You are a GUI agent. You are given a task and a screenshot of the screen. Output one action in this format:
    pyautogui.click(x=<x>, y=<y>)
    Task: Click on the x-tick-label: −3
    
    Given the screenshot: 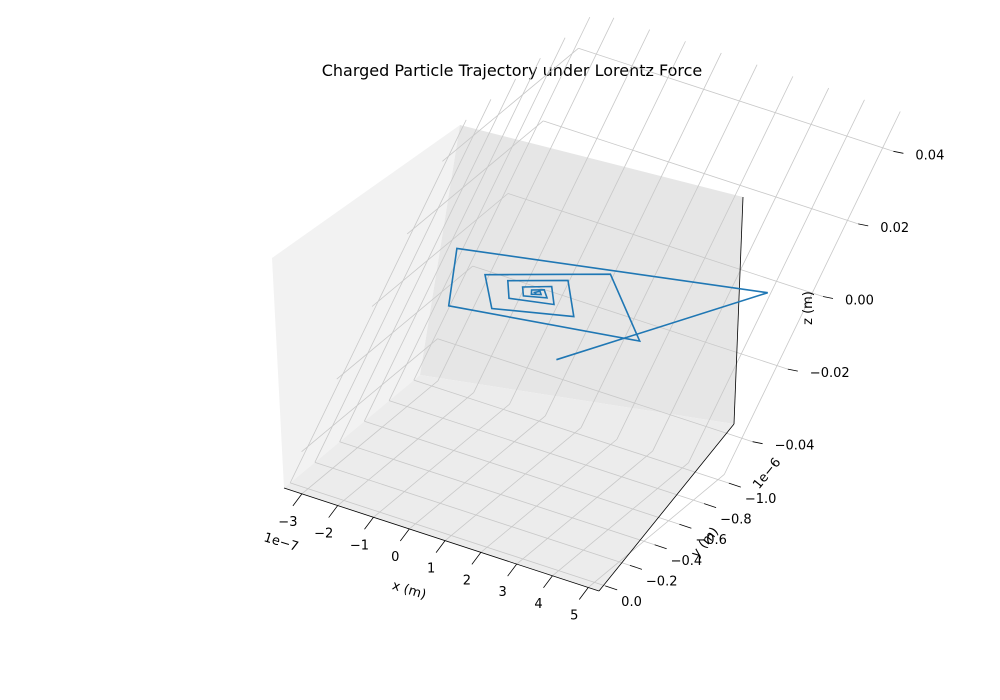 What is the action you would take?
    pyautogui.click(x=287, y=522)
    